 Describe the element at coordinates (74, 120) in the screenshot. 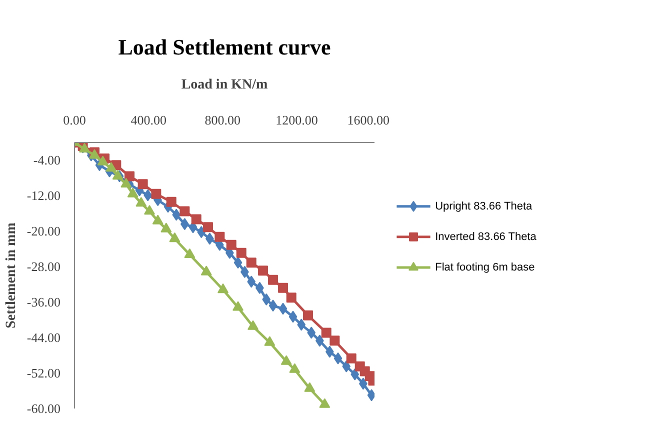

I see `x-tick-label: 0.00` at that location.